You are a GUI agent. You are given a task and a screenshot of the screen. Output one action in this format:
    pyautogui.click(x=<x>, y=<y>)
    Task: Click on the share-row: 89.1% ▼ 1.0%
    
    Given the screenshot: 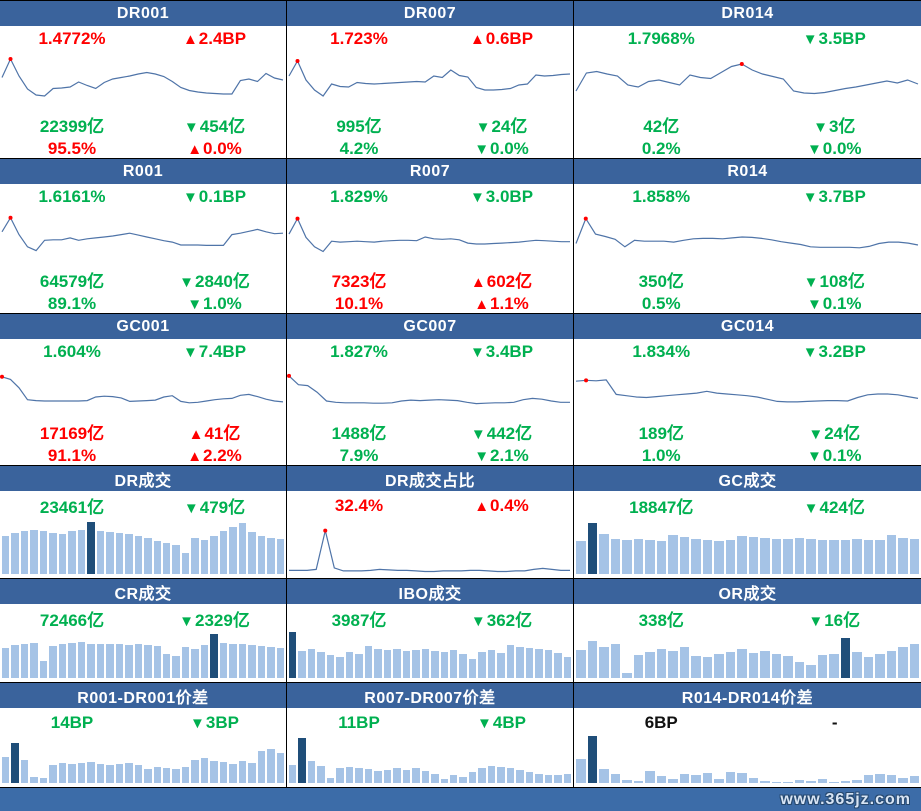 What is the action you would take?
    pyautogui.click(x=143, y=302)
    